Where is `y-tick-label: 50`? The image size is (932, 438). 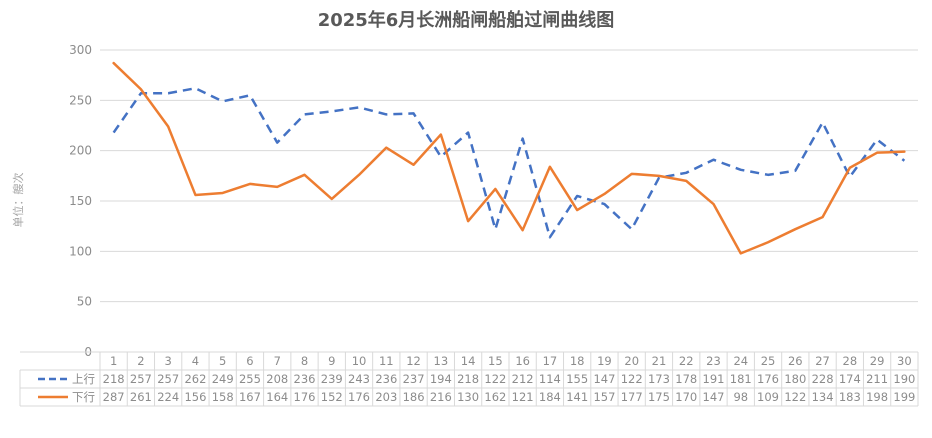
y-tick-label: 50 is located at coordinates (84, 302).